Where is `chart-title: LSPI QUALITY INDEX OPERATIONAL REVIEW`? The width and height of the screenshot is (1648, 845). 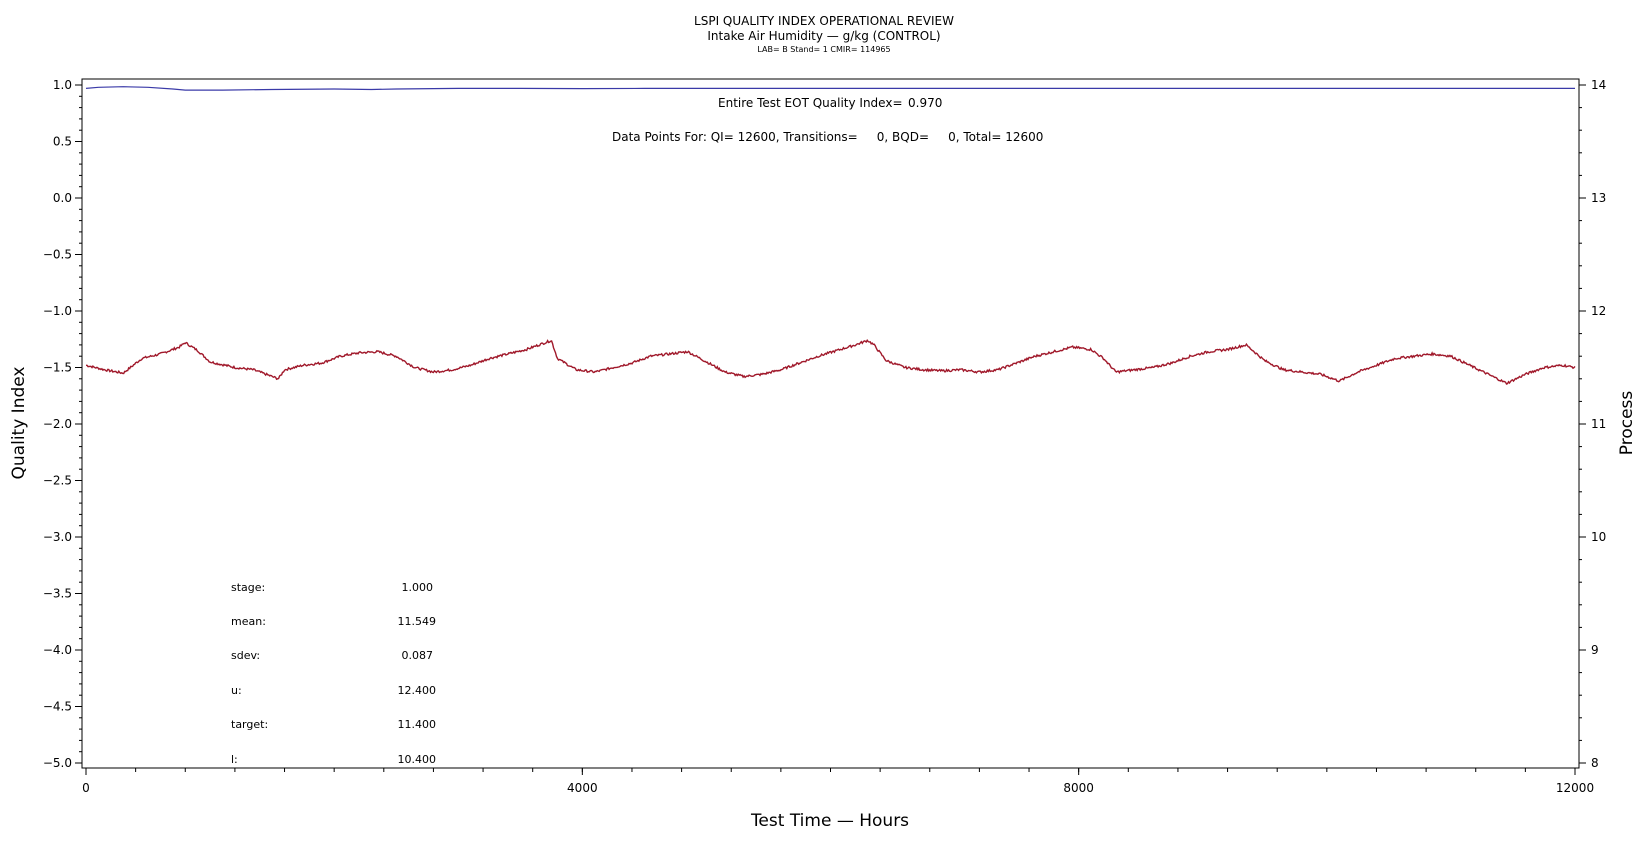 chart-title: LSPI QUALITY INDEX OPERATIONAL REVIEW is located at coordinates (824, 21).